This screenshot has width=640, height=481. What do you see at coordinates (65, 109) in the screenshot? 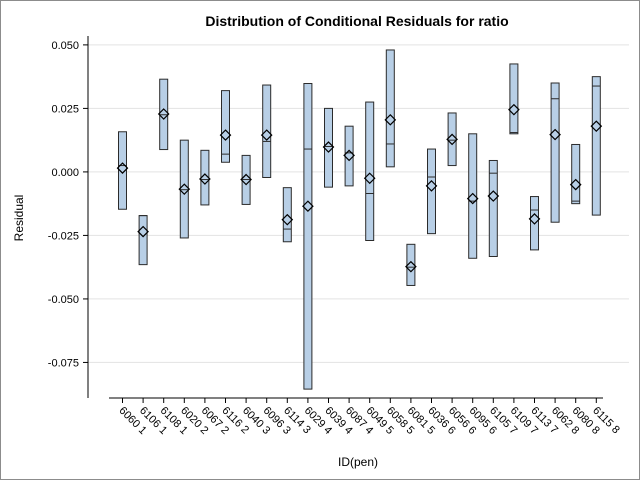
I see `y-tick-label: 0.025` at bounding box center [65, 109].